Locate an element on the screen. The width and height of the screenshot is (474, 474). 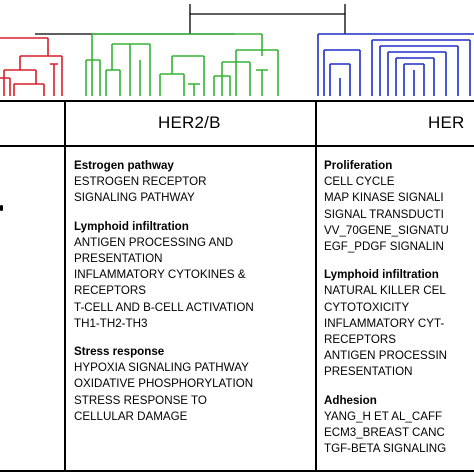
list-item: T-CELL AND B-CELL ACTIVATION is located at coordinates (164, 307).